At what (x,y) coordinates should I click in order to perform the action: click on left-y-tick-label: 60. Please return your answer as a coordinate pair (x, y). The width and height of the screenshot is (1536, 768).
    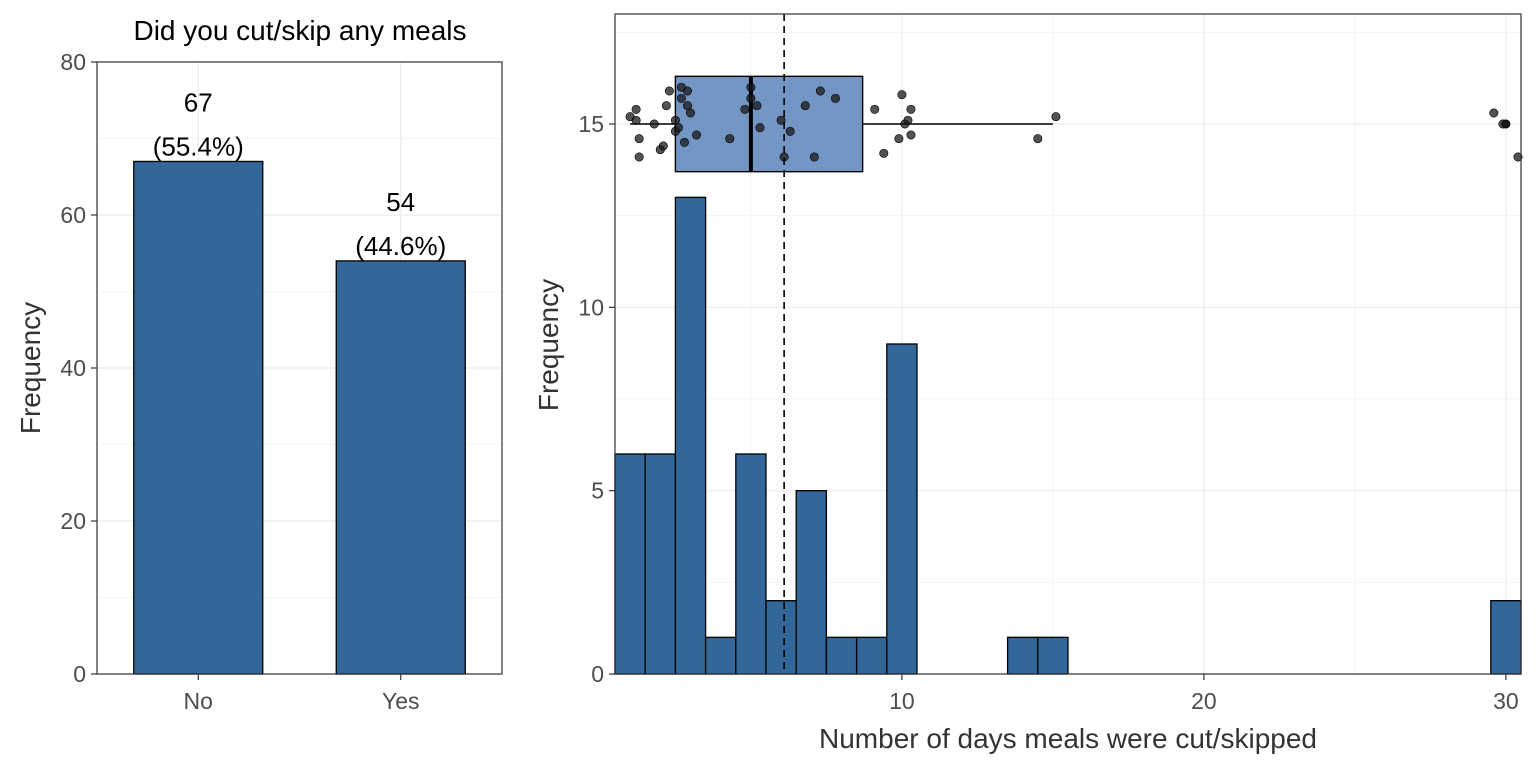
    Looking at the image, I should click on (73, 215).